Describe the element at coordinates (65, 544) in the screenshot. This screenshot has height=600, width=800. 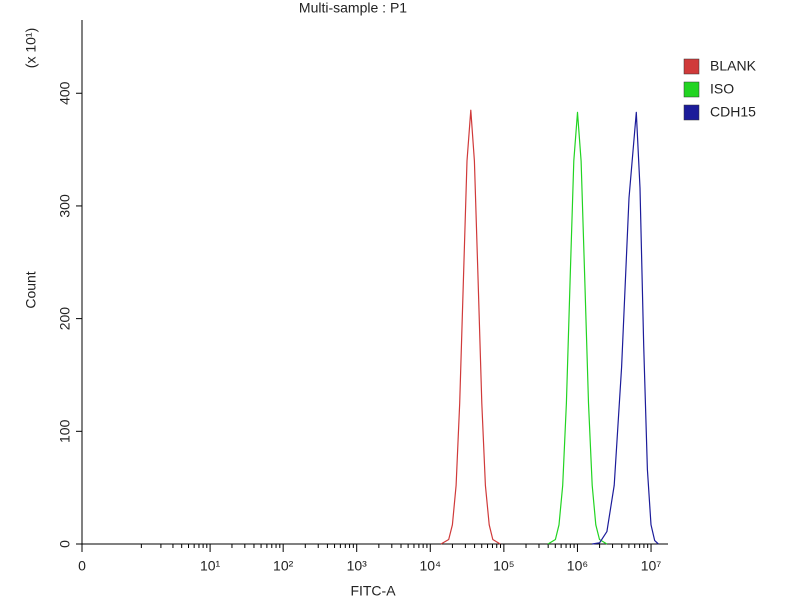
I see `y-tick-label: 0` at that location.